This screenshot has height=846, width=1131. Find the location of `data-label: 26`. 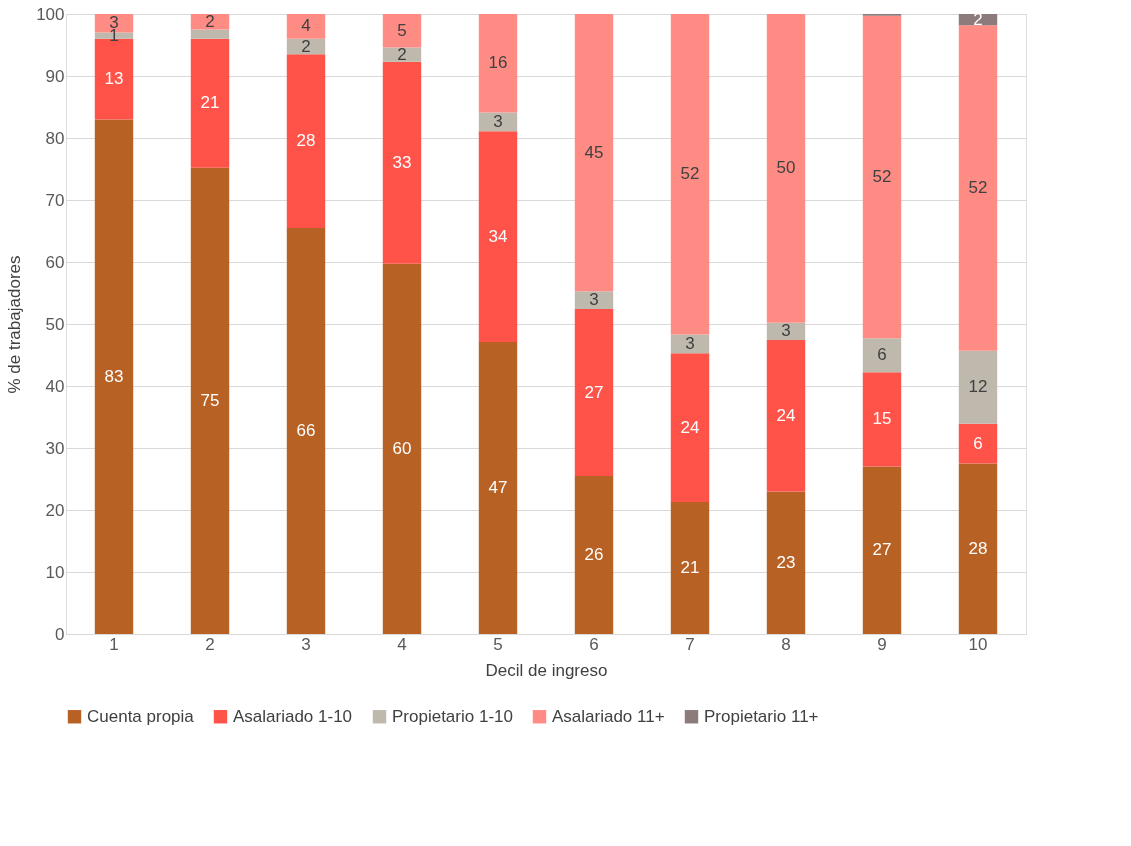

data-label: 26 is located at coordinates (594, 554).